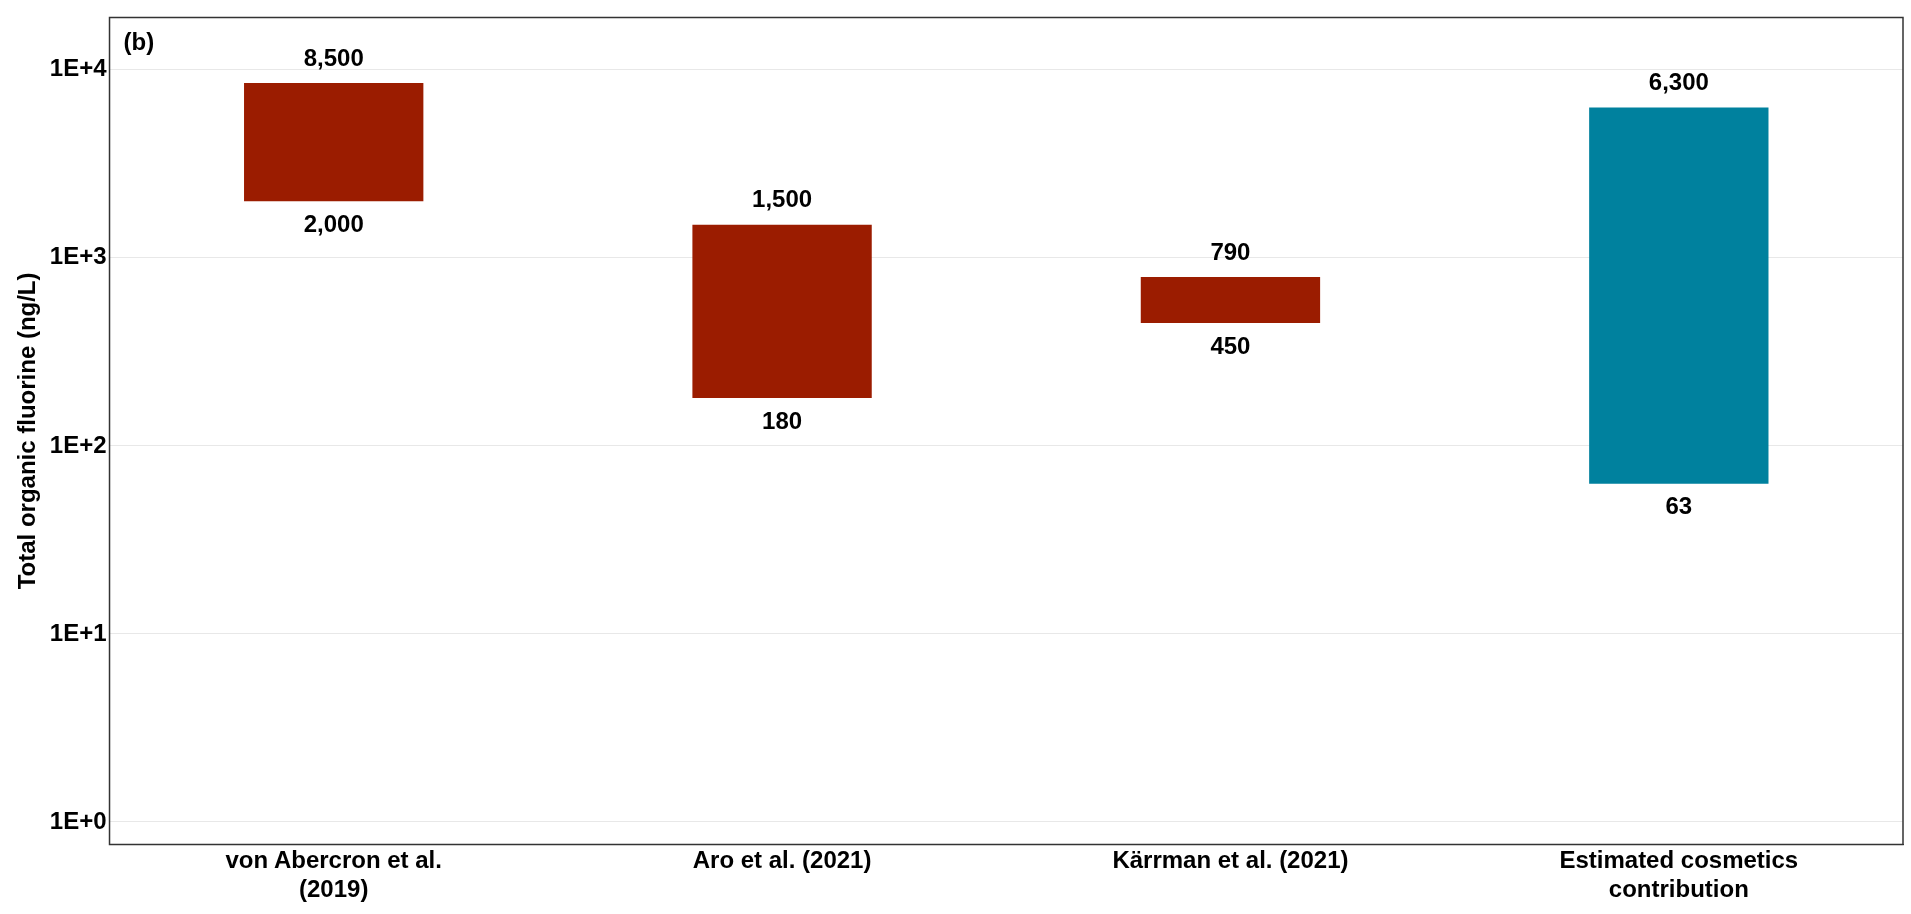  Describe the element at coordinates (78, 68) in the screenshot. I see `y-tick-label: 1E+4` at that location.